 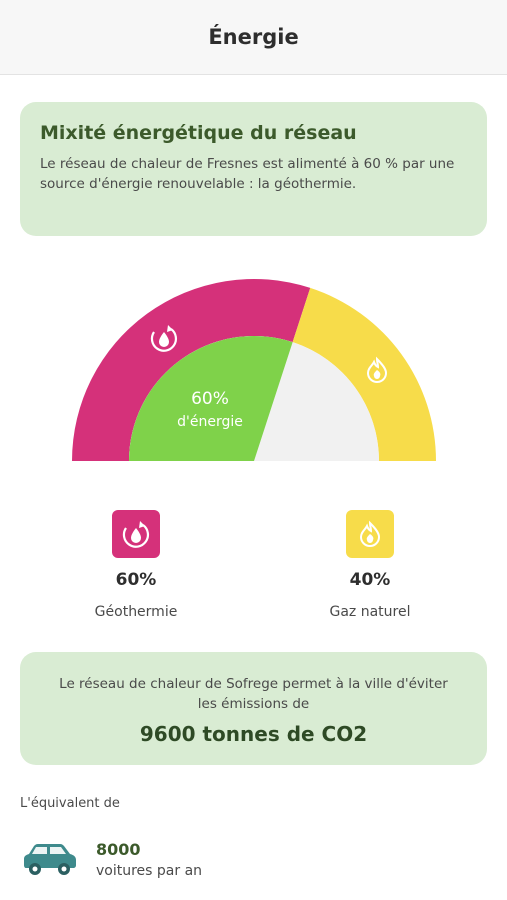 I want to click on equivalent-label: L'équivalent de, so click(x=70, y=803).